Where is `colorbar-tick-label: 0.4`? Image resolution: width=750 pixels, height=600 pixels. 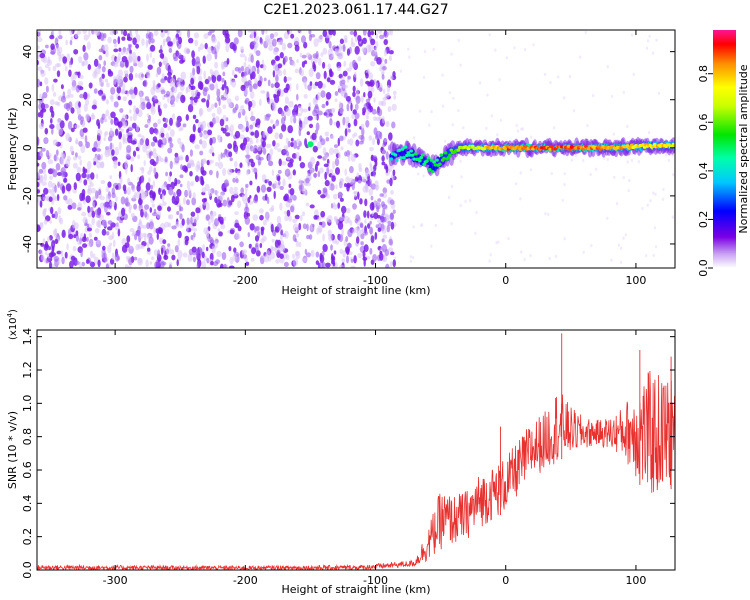 colorbar-tick-label: 0.4 is located at coordinates (703, 171).